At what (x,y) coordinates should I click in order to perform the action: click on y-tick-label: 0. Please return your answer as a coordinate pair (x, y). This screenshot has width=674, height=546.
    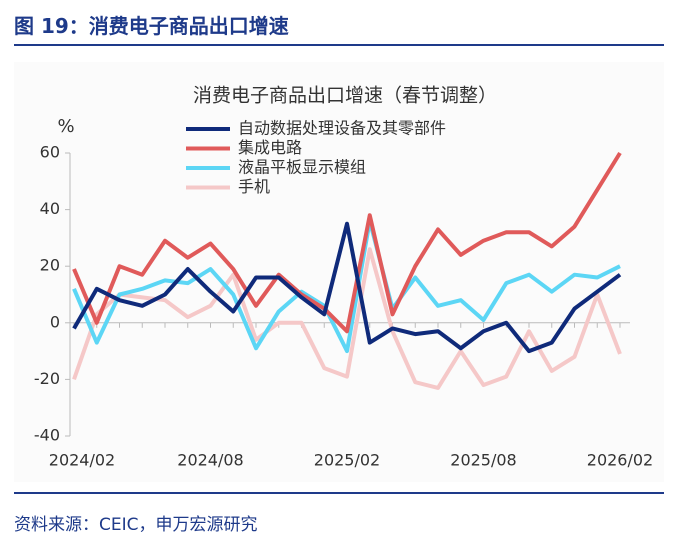
    Looking at the image, I should click on (55, 321).